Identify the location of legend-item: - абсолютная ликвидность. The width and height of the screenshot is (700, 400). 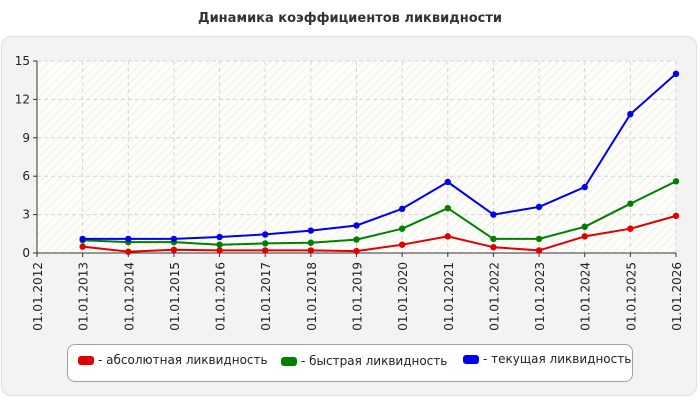
(173, 360).